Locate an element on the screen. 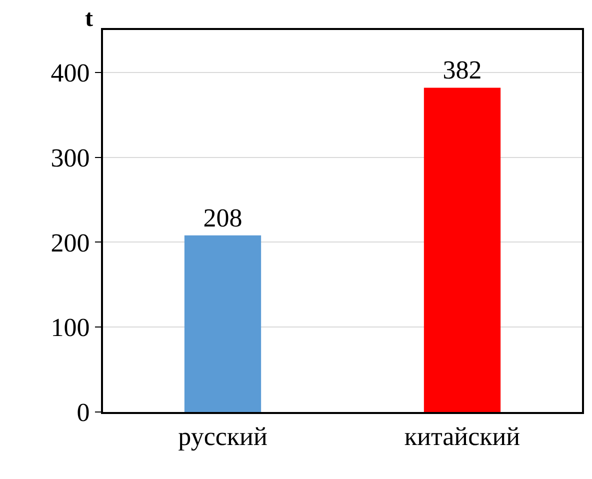 This screenshot has width=592, height=479. y-tick-label: 0 is located at coordinates (83, 413).